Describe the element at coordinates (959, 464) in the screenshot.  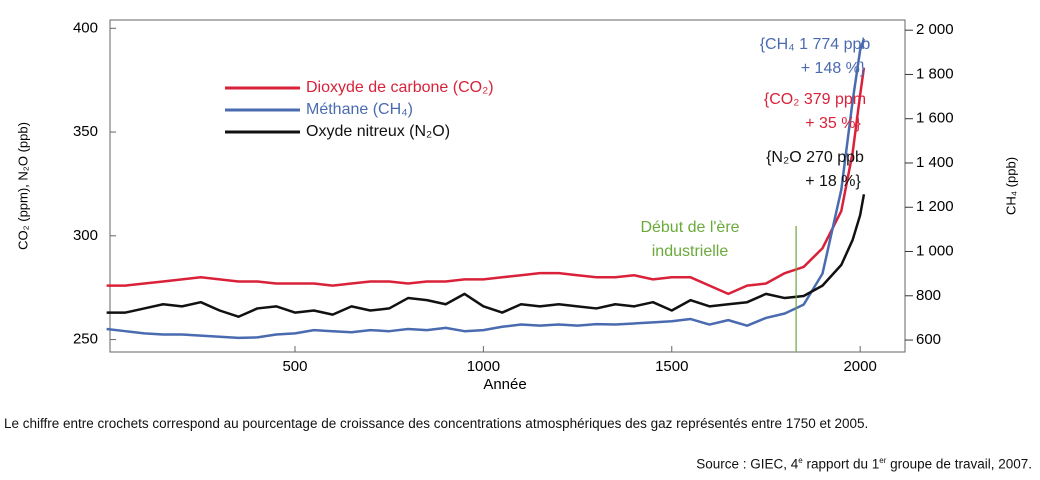
I see `source-part: groupe de travail, 2007.` at that location.